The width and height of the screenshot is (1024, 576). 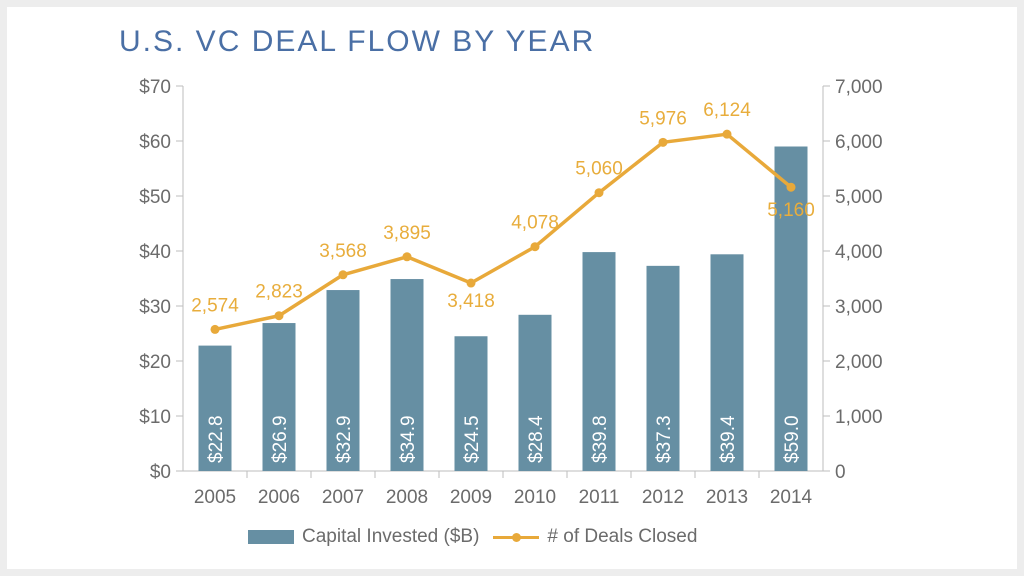 What do you see at coordinates (472, 439) in the screenshot?
I see `bar-value-label: $24.5` at bounding box center [472, 439].